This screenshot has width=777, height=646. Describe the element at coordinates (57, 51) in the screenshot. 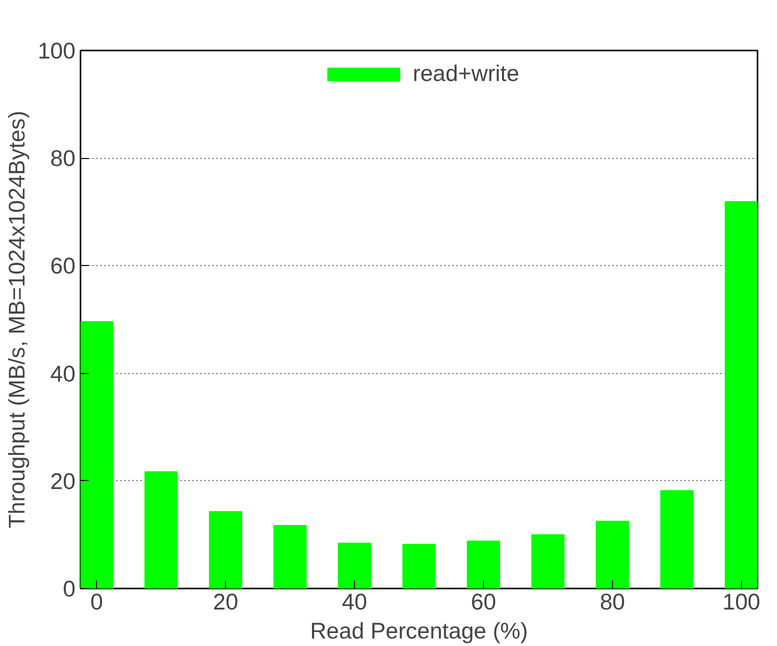

I see `y-tick-label: 100` at that location.